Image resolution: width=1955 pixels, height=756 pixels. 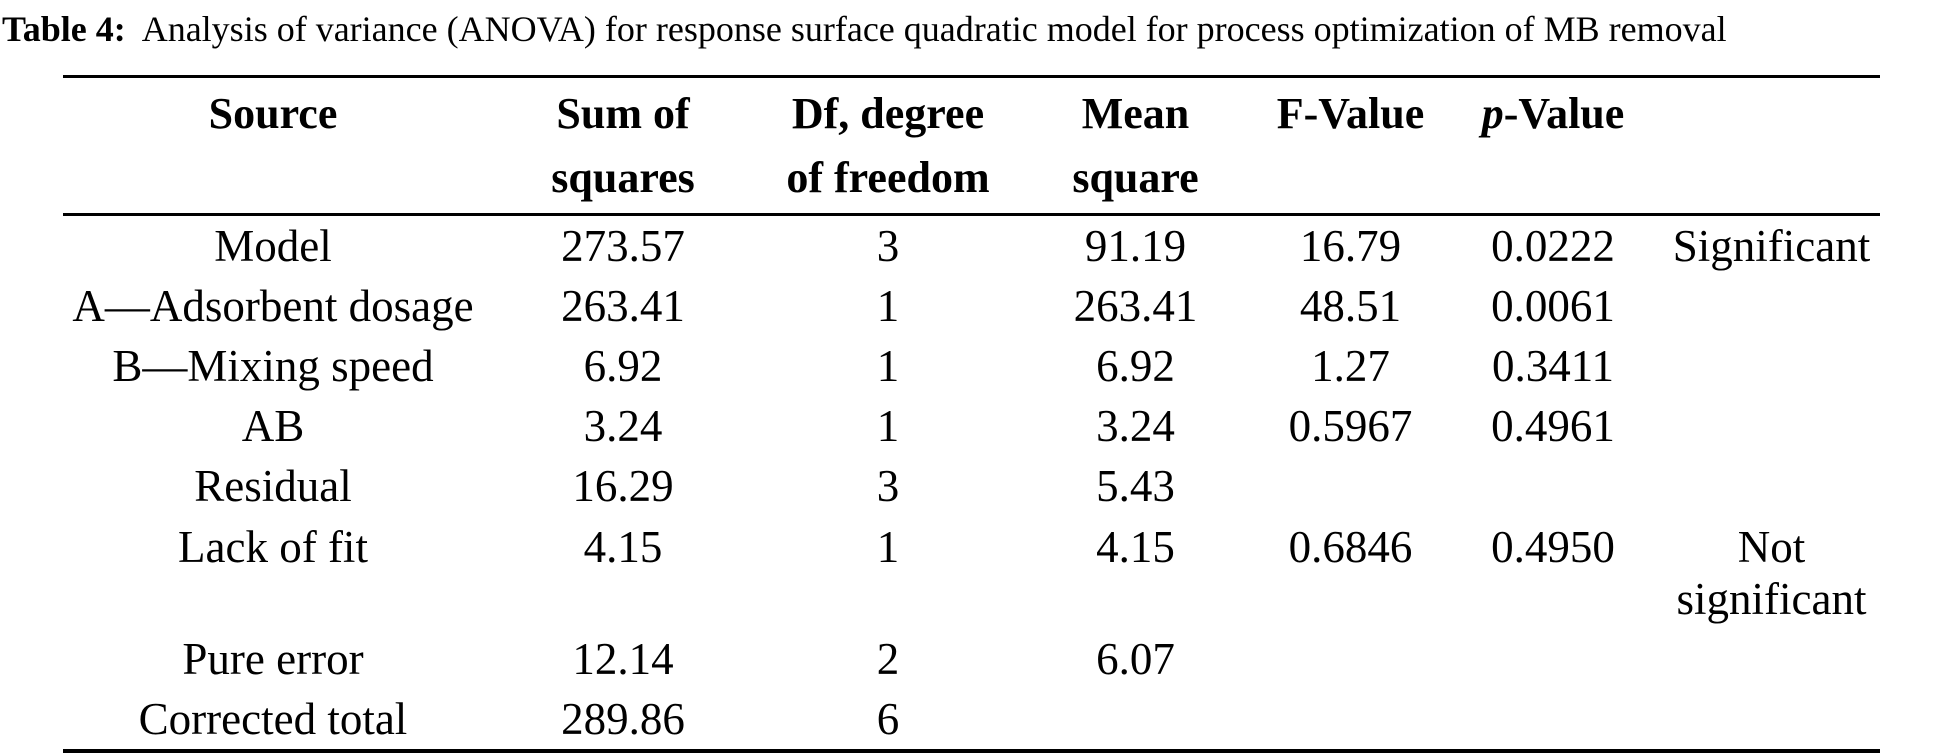 I want to click on p-value-letter: p, so click(x=1492, y=114).